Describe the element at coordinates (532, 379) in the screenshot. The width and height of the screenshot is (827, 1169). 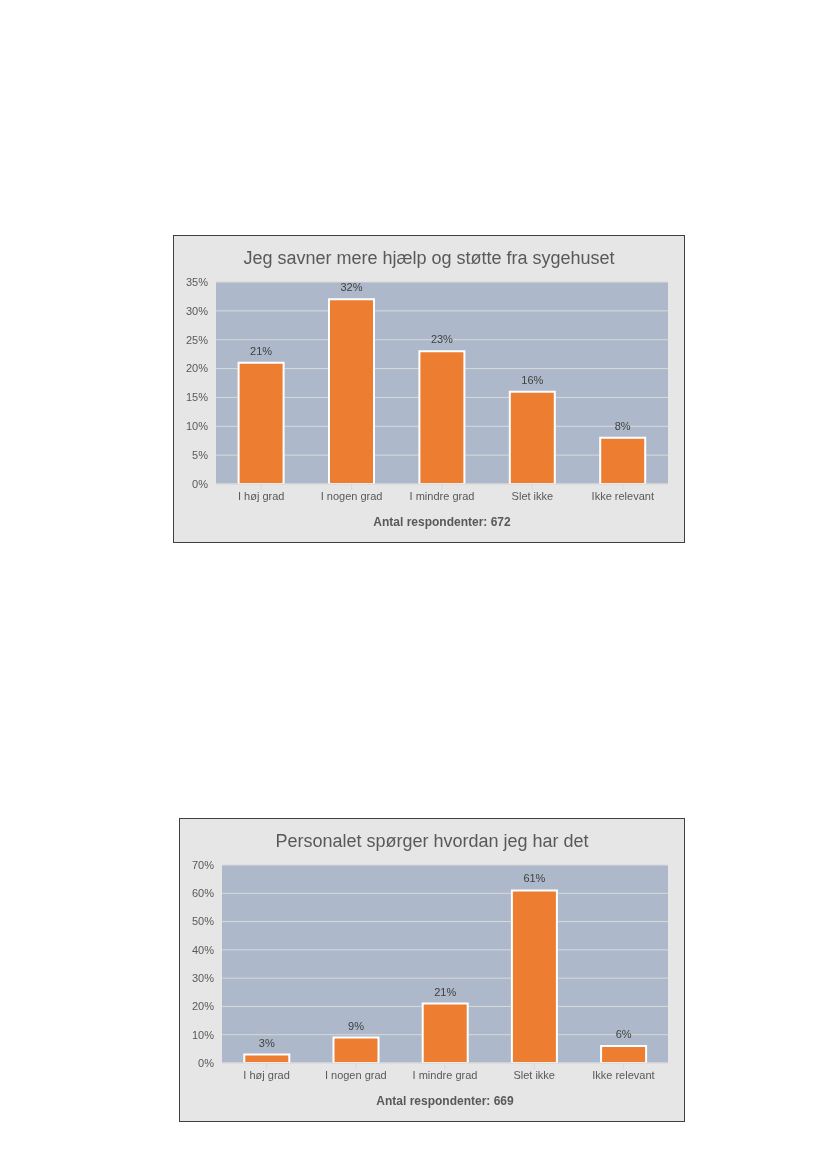
I see `data-label: 16%` at that location.